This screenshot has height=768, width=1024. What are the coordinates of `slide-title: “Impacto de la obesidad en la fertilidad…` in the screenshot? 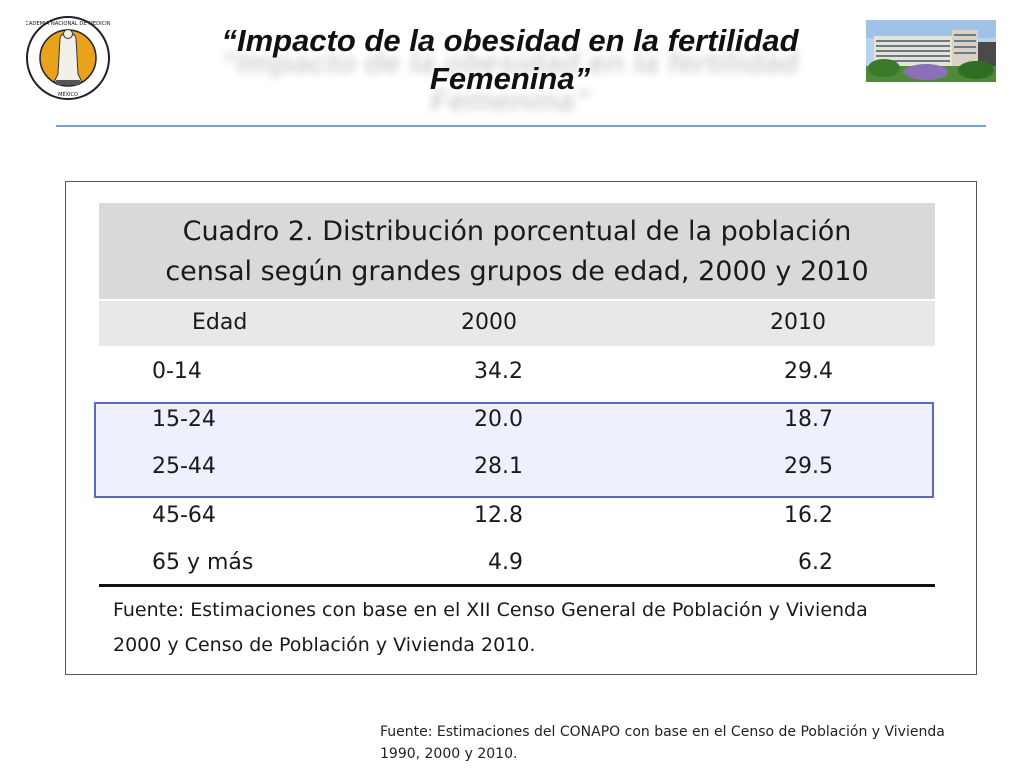 It's located at (510, 60).